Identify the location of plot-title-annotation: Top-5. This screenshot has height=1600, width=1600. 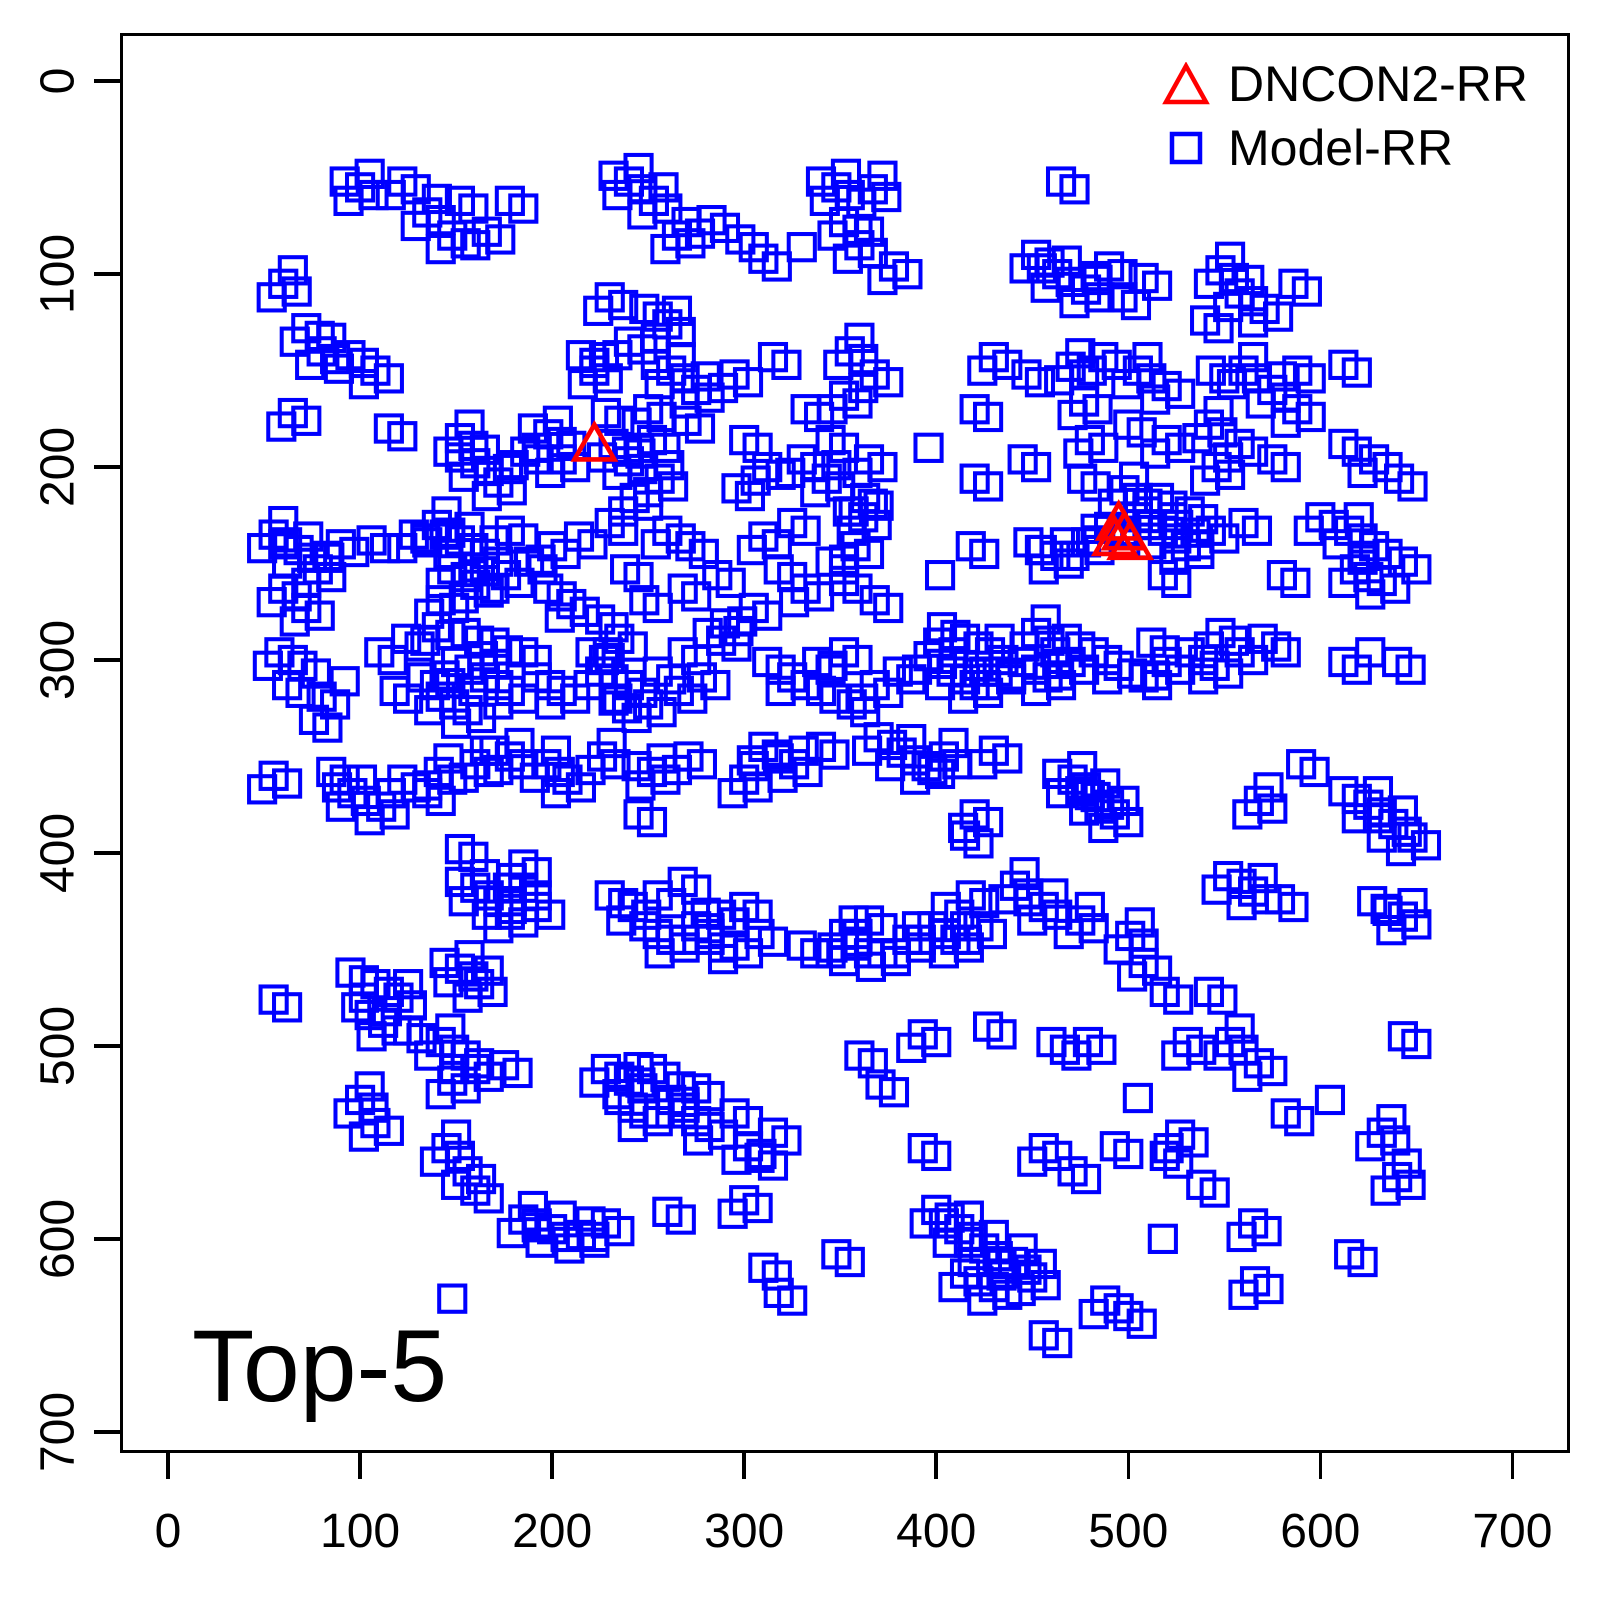
(320, 1366).